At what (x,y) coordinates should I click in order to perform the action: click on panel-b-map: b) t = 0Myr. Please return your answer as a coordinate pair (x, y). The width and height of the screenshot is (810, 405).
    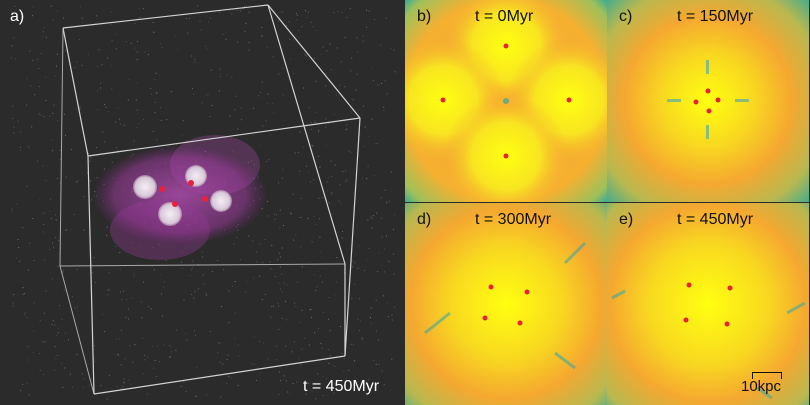
    Looking at the image, I should click on (506, 101).